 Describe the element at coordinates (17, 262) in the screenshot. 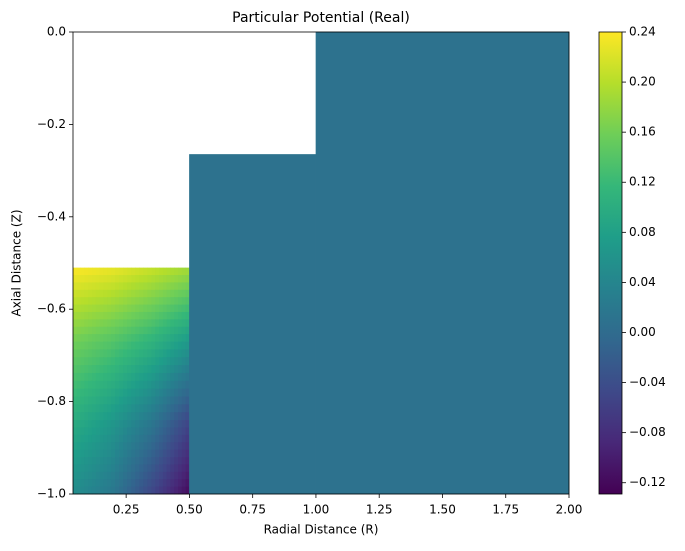

I see `y-axis-label: Axial Distance (Z)` at that location.